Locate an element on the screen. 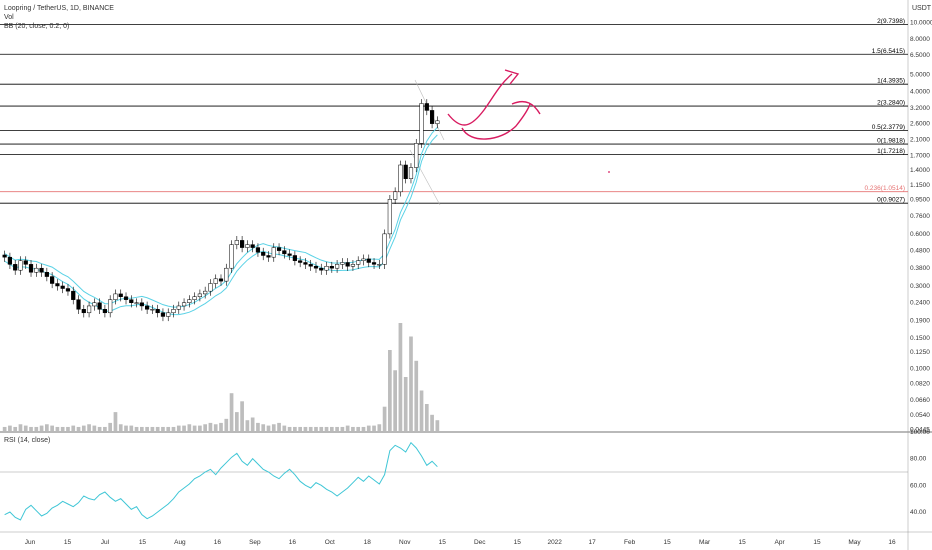 This screenshot has width=932, height=550. fib-level-label: 2(3.2840) is located at coordinates (891, 103).